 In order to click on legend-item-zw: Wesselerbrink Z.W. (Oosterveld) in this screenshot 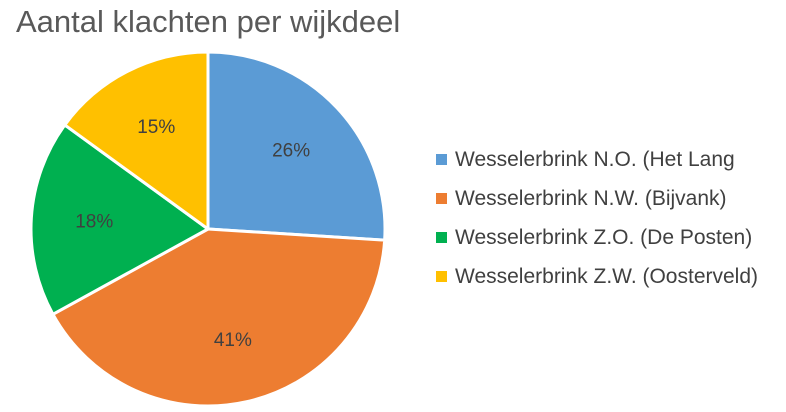, I will do `click(597, 276)`.